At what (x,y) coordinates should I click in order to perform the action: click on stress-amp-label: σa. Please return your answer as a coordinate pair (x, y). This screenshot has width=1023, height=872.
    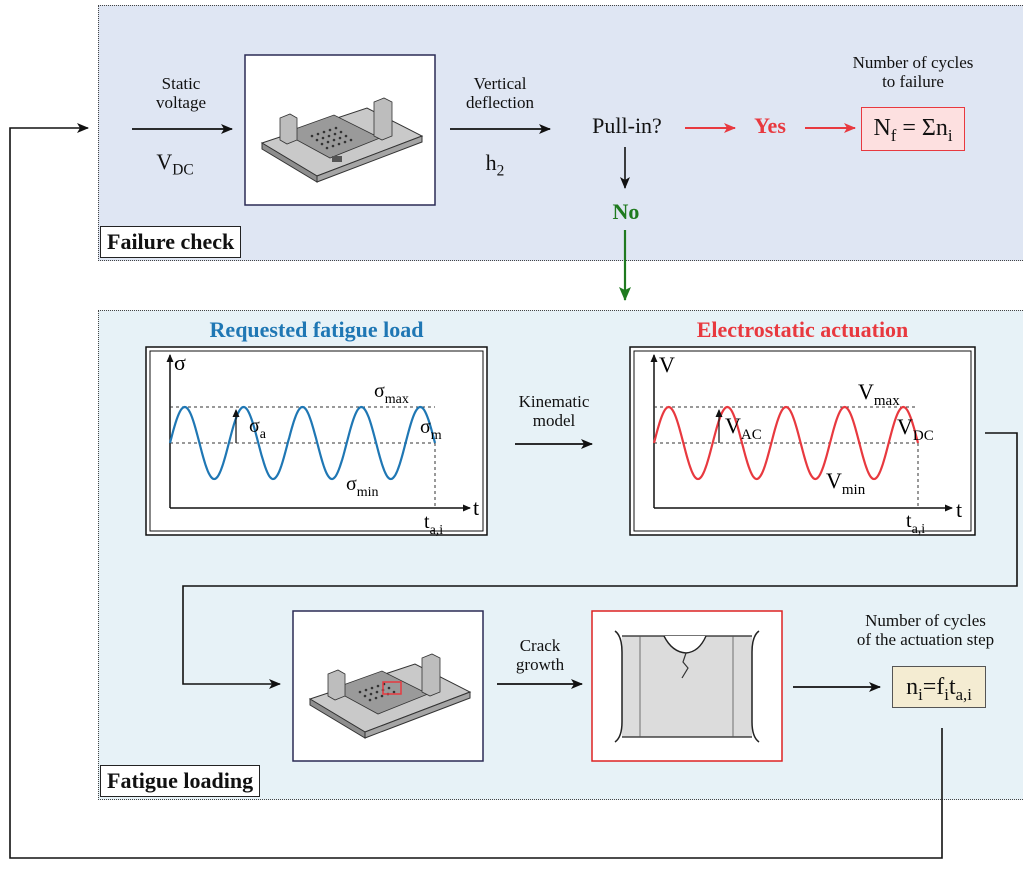
    Looking at the image, I should click on (258, 428).